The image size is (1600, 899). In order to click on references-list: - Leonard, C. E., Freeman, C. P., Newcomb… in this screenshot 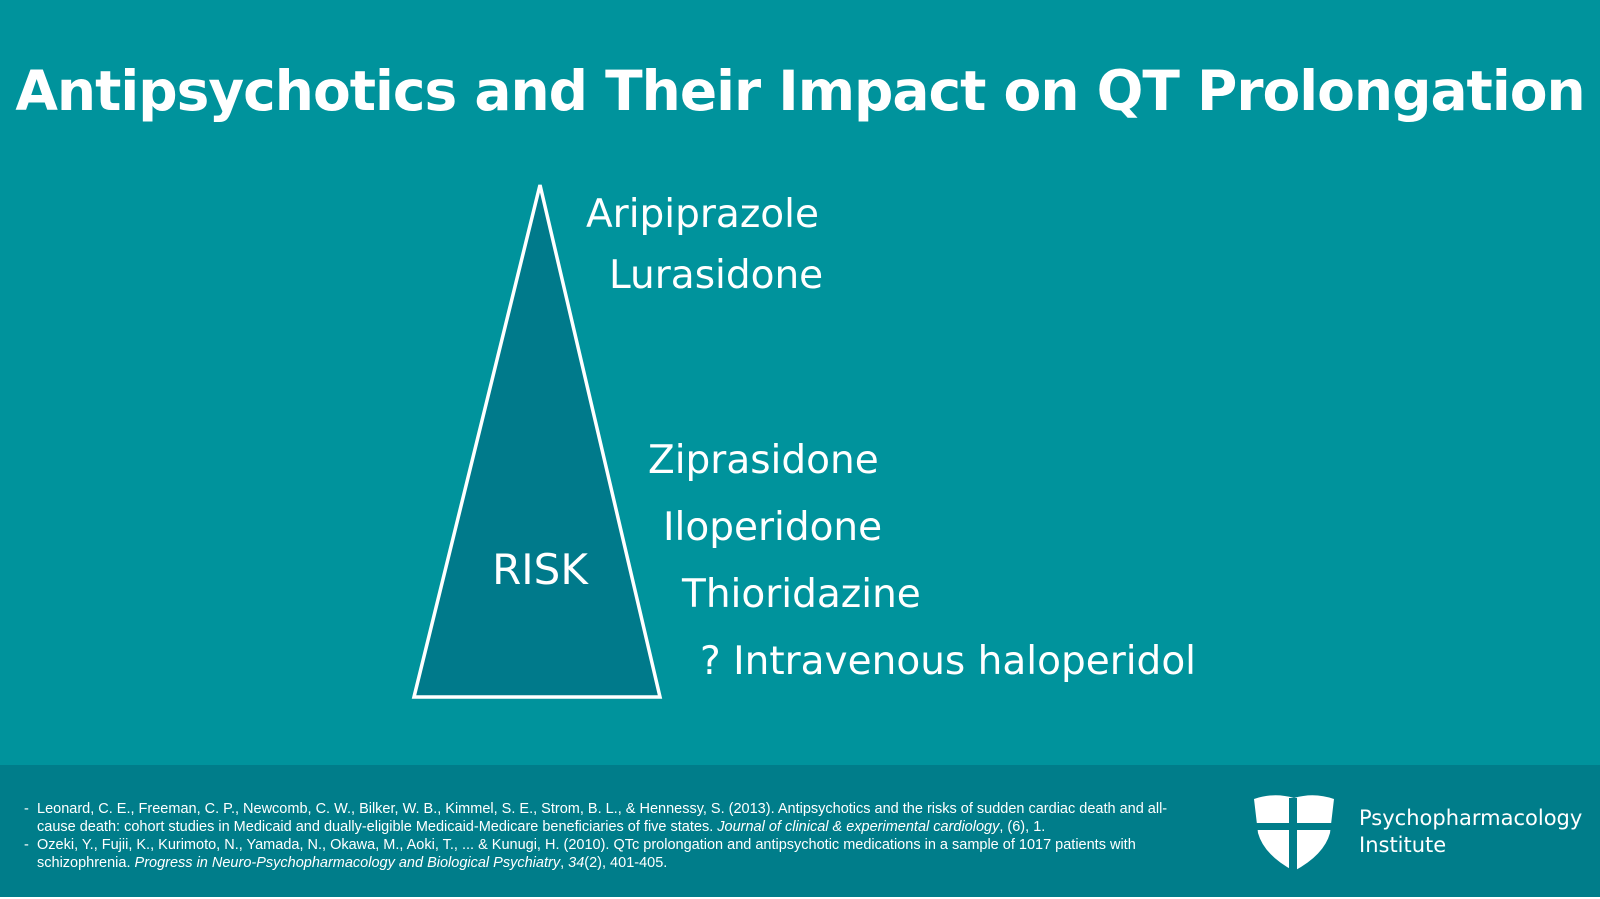, I will do `click(609, 836)`.